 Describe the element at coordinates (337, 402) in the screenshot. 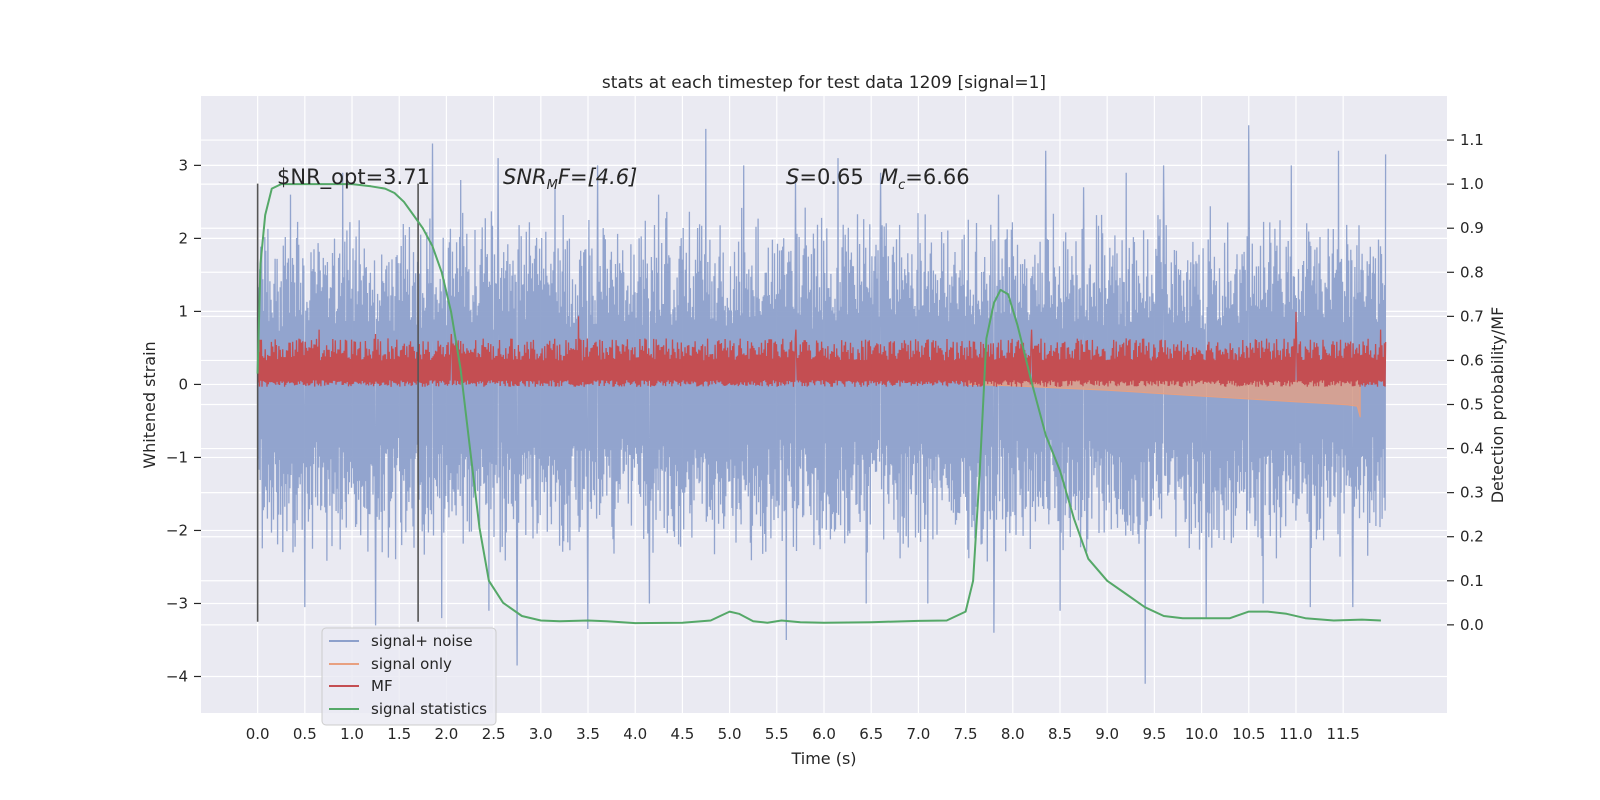

I see `vertical-markers` at that location.